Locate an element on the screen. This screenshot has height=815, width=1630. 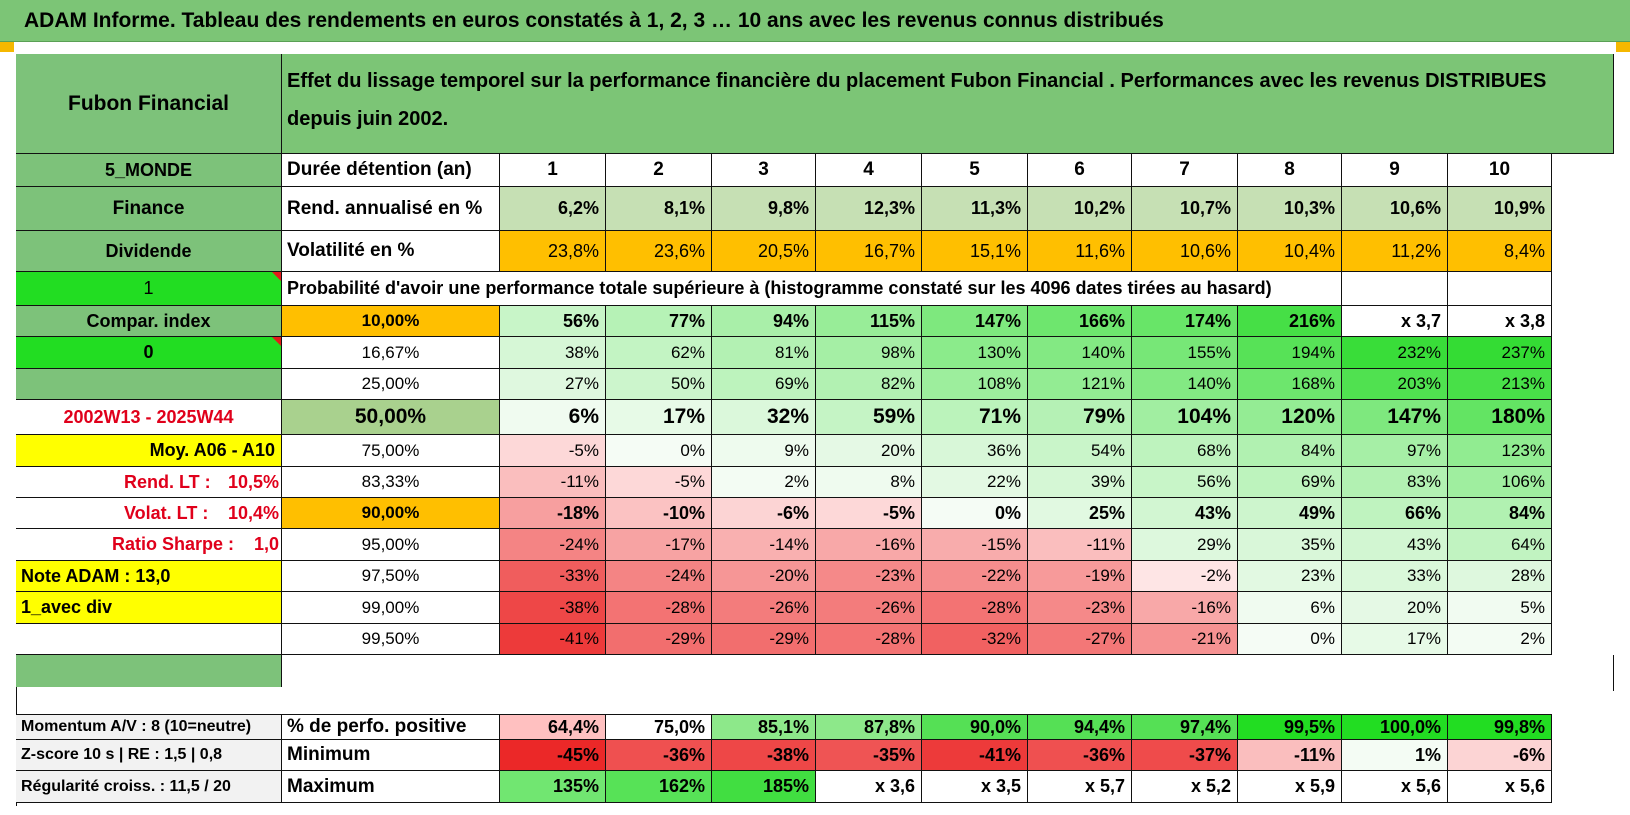
bottom-value: -45% is located at coordinates (553, 755).